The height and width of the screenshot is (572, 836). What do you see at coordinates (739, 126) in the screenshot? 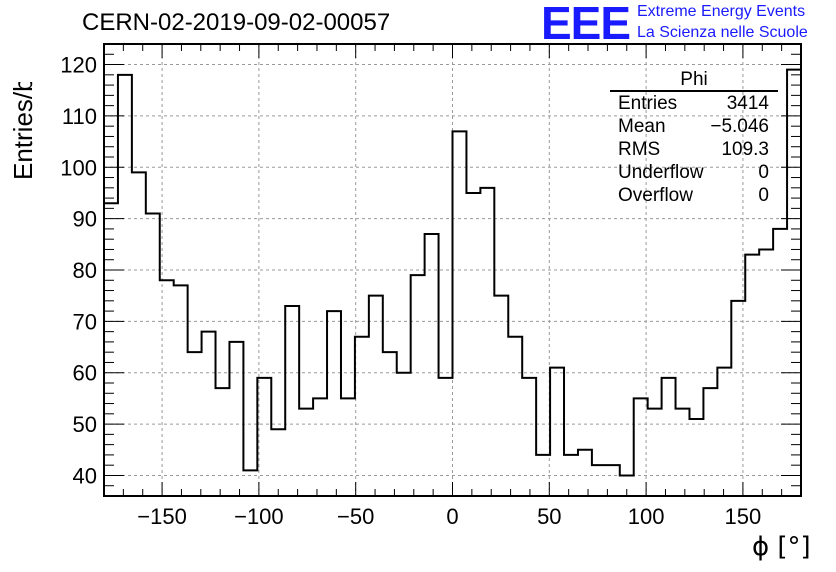
I see `stats-value: −5.046` at bounding box center [739, 126].